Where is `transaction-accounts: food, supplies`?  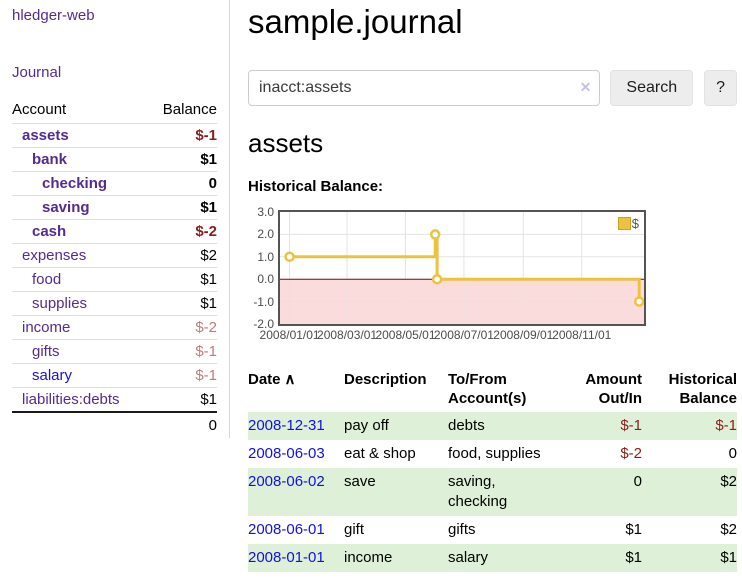 transaction-accounts: food, supplies is located at coordinates (494, 453).